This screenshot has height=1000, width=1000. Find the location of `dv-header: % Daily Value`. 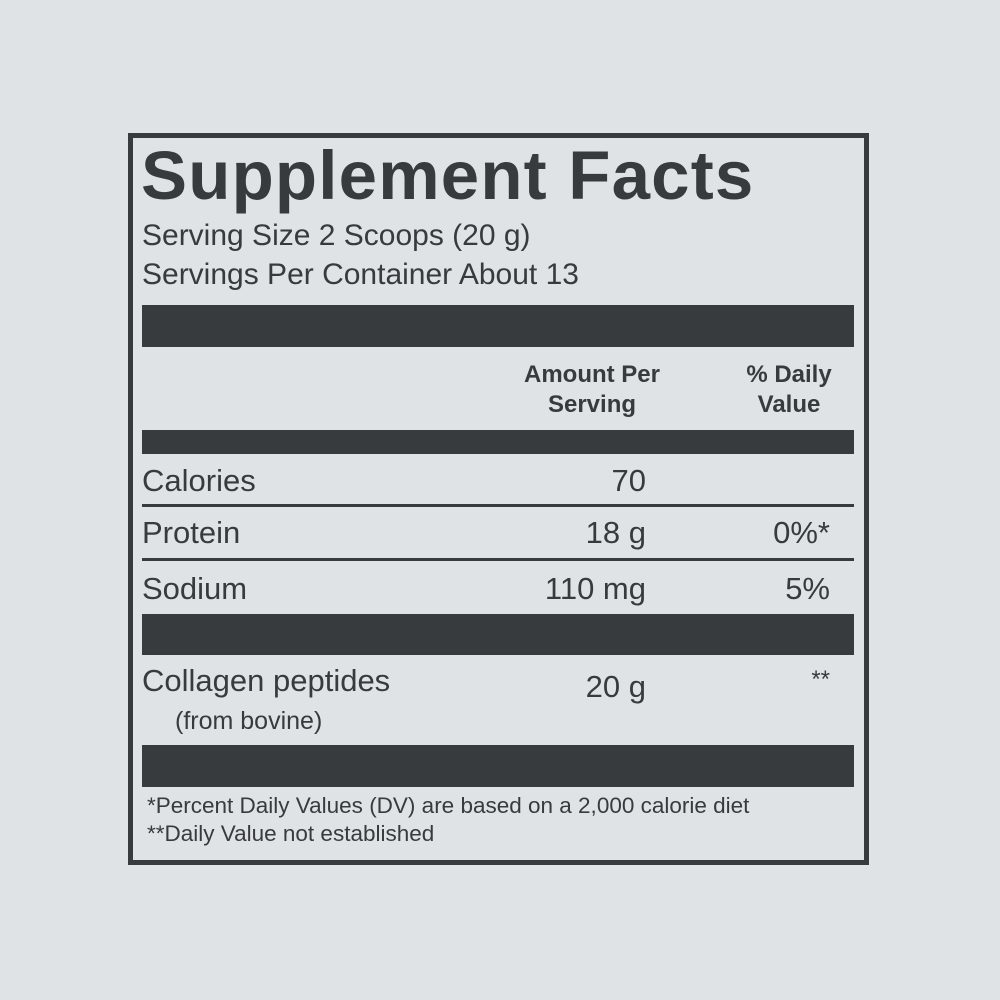

dv-header: % Daily Value is located at coordinates (789, 390).